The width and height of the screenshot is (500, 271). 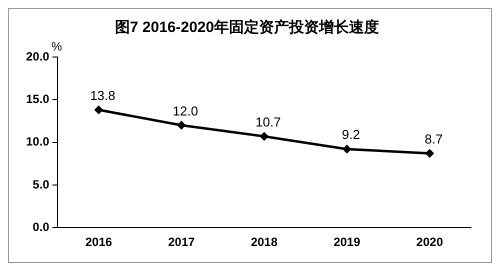 What do you see at coordinates (41, 184) in the screenshot?
I see `y-tick-label: 5.0` at bounding box center [41, 184].